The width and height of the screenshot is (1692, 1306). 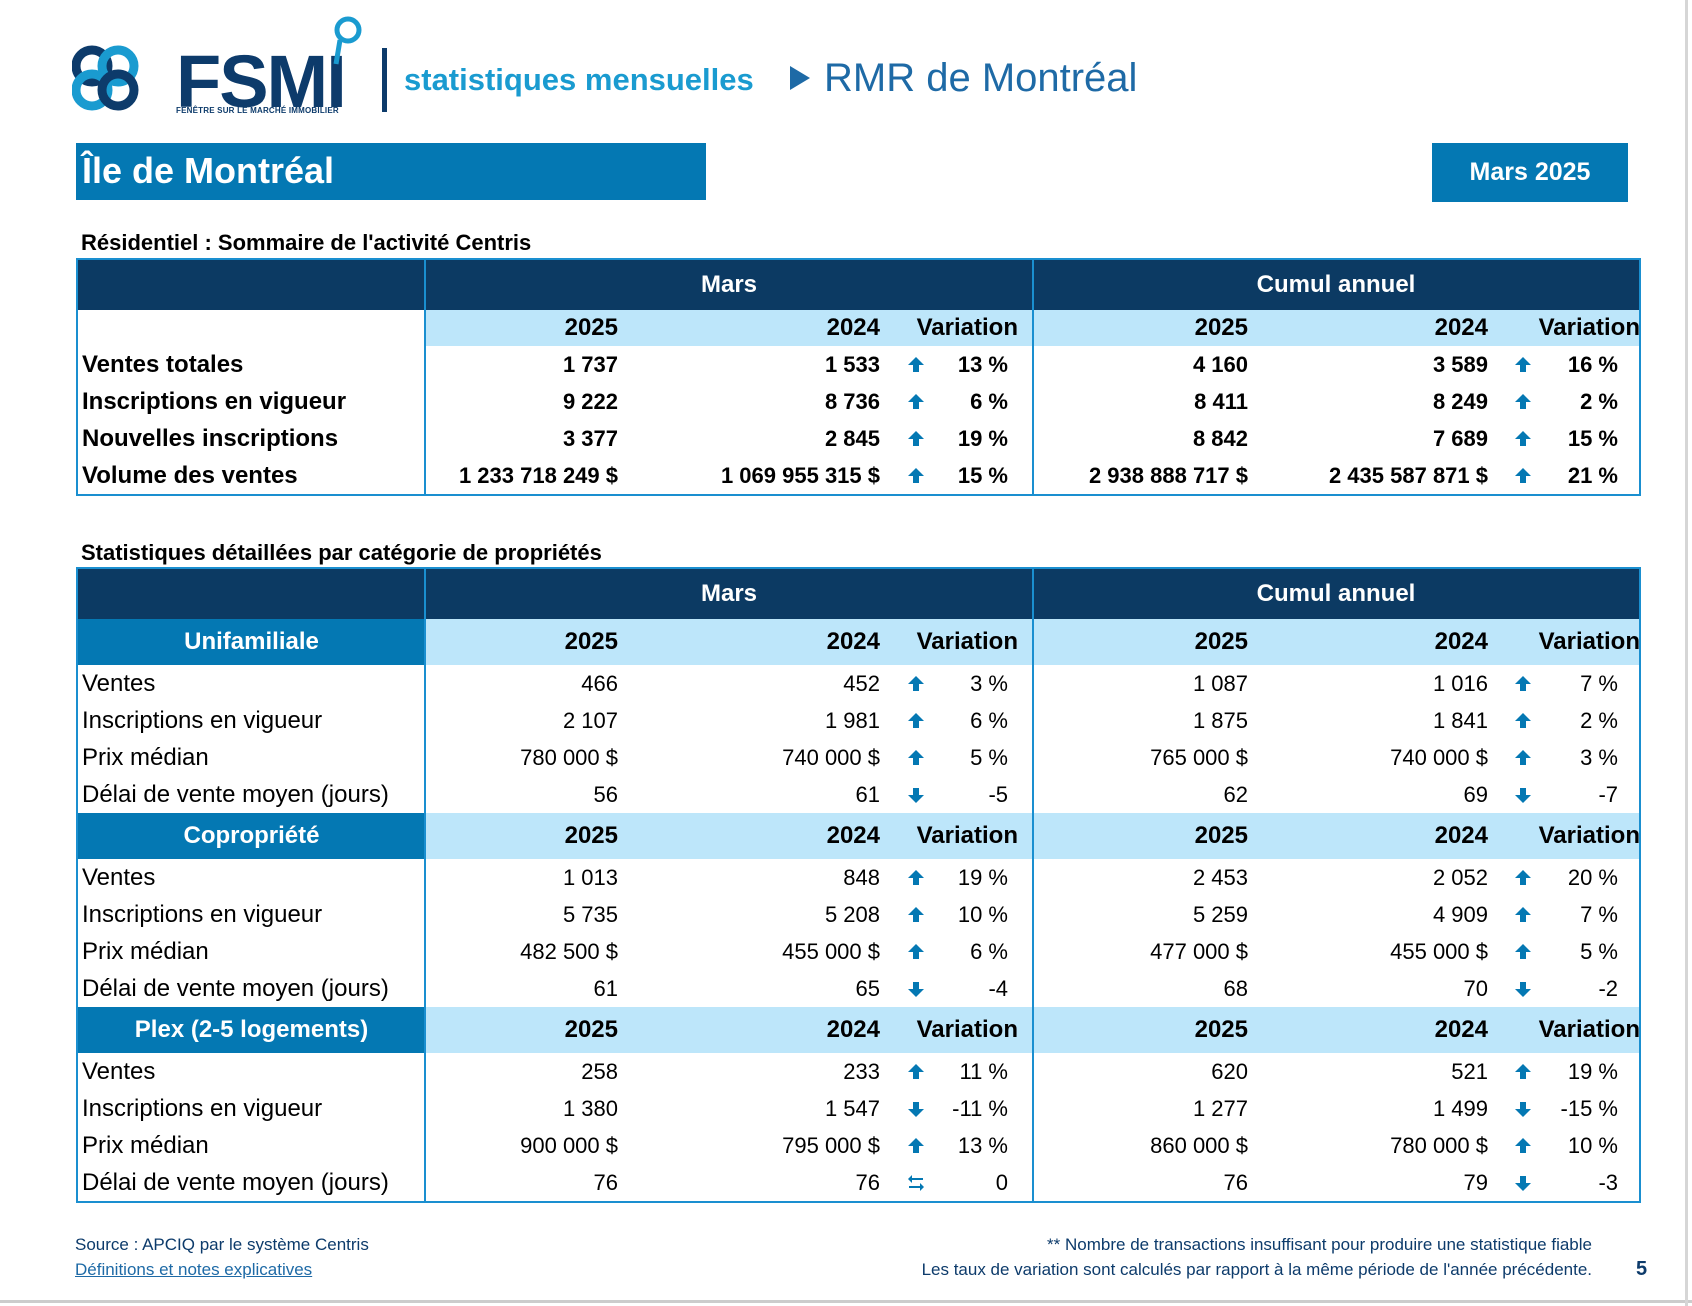 I want to click on mars-variation-value: -4, so click(x=998, y=988).